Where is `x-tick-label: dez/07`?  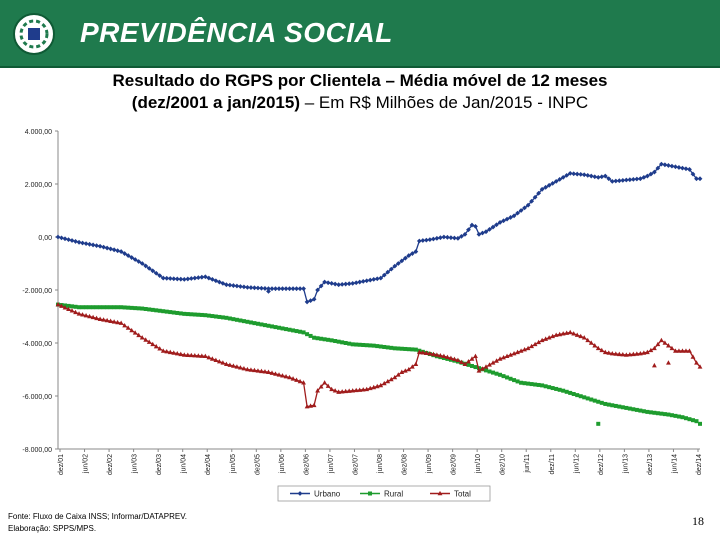
x-tick-label: dez/07 is located at coordinates (355, 464).